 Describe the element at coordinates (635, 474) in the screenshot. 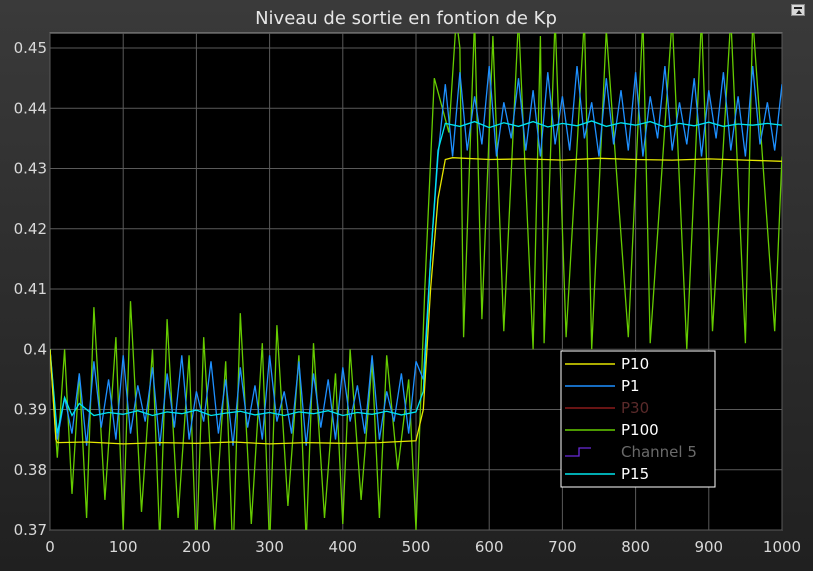

I see `legend-label: P15` at that location.